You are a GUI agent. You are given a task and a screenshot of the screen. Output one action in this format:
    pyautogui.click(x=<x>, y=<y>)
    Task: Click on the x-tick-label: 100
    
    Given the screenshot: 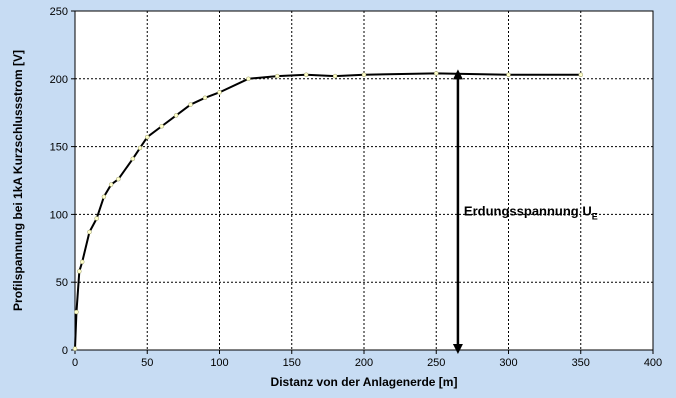 What is the action you would take?
    pyautogui.click(x=219, y=363)
    